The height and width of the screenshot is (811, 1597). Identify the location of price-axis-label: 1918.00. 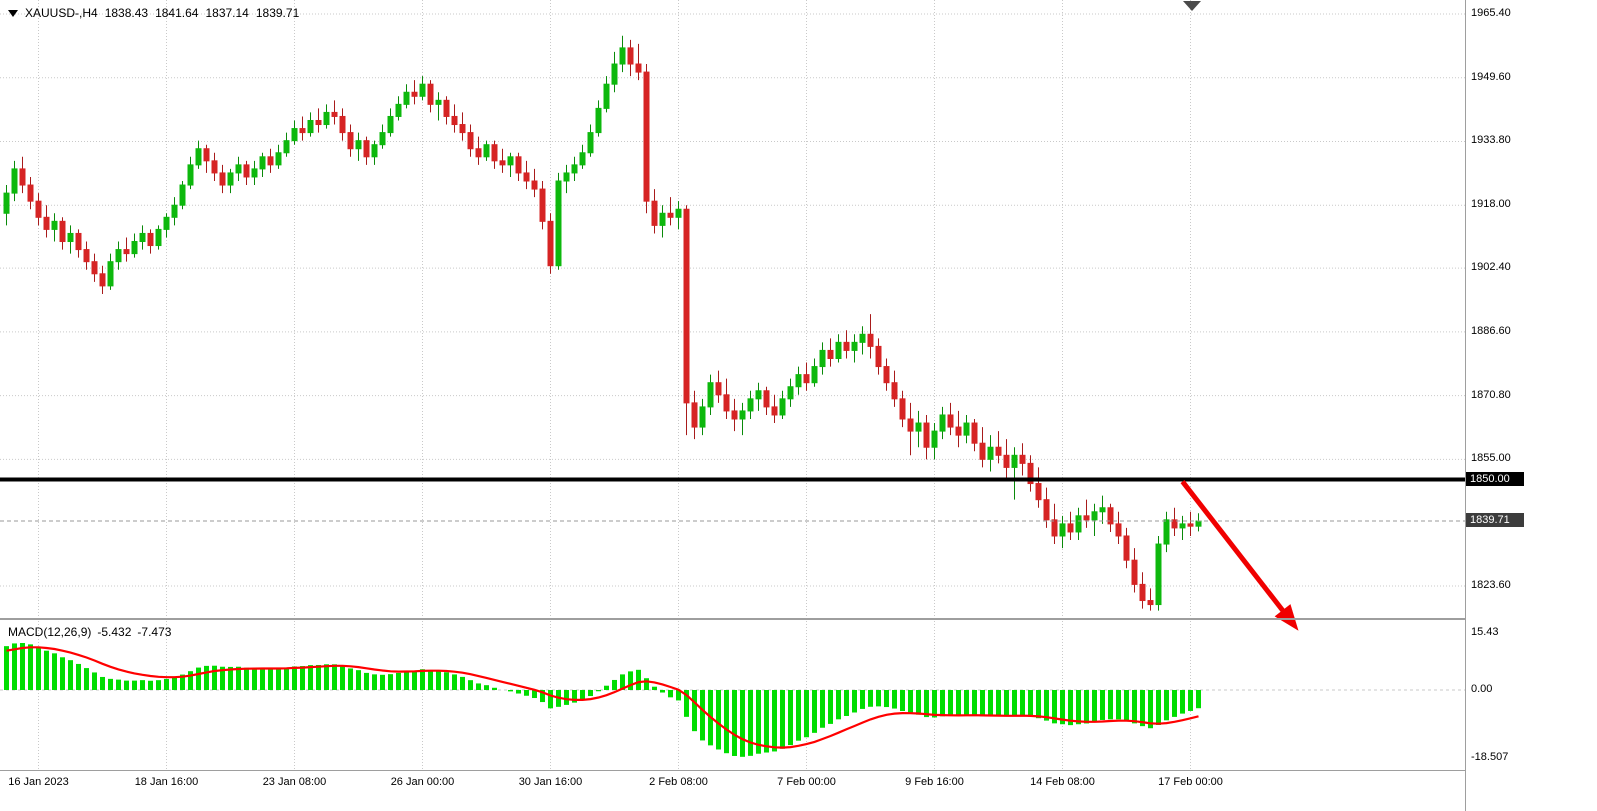
(1491, 204).